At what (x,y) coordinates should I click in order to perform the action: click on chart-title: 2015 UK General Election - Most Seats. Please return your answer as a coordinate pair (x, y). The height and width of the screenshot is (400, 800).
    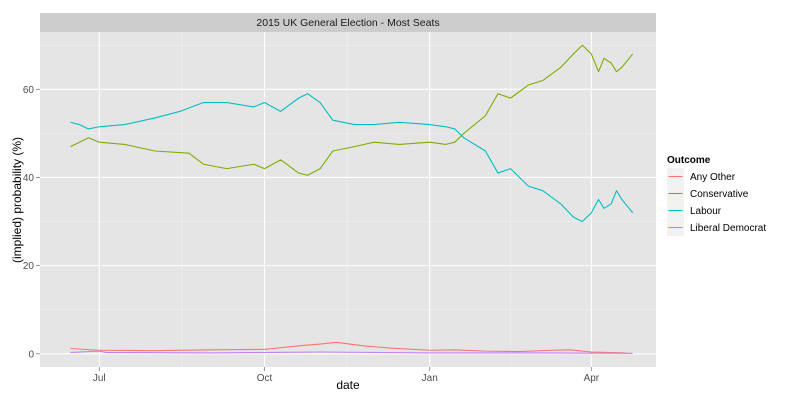
    Looking at the image, I should click on (347, 23).